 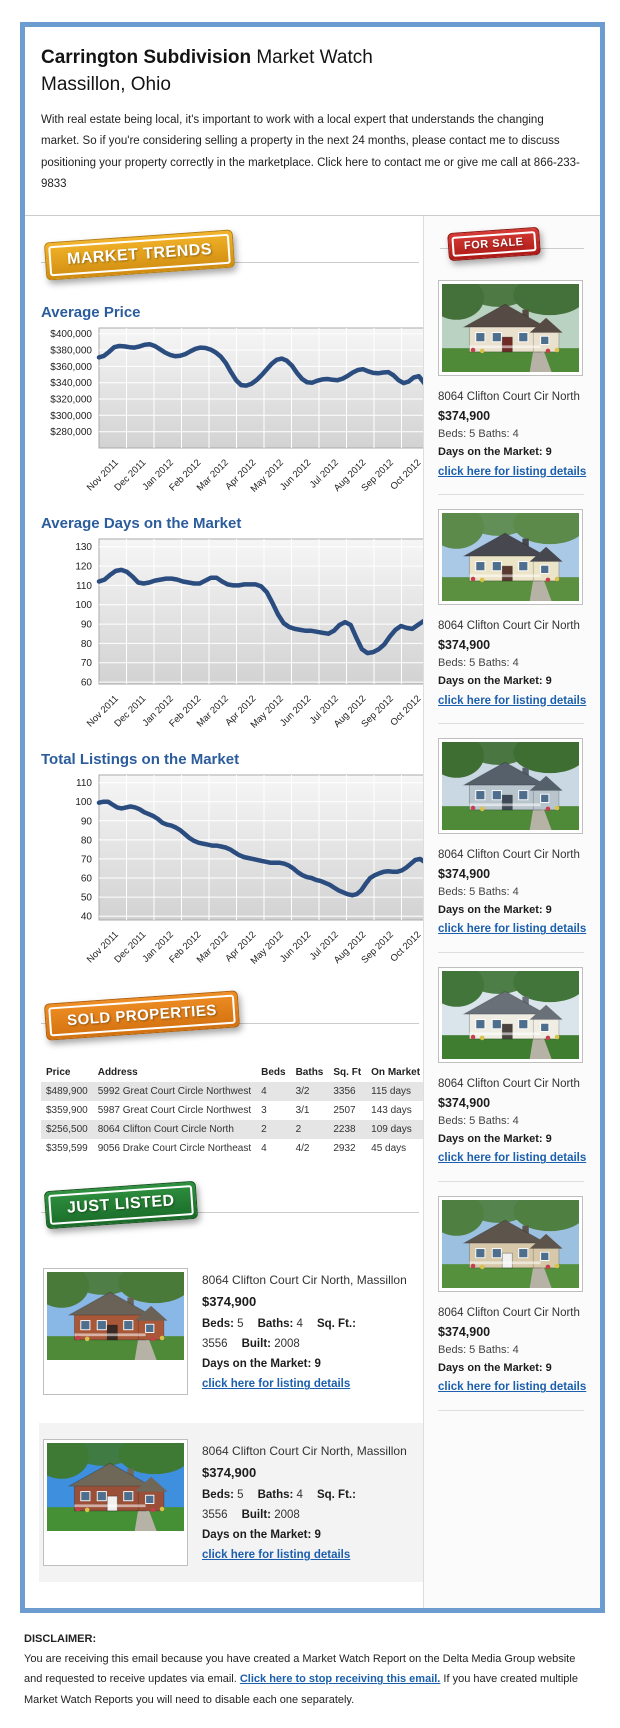 I want to click on cell-beds: 2, so click(x=264, y=1130).